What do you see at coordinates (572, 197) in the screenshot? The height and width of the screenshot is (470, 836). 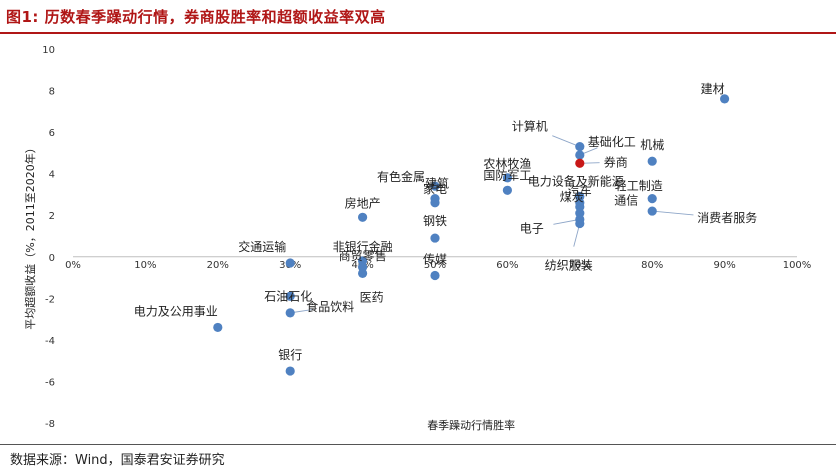 I see `point-label: 煤炭` at bounding box center [572, 197].